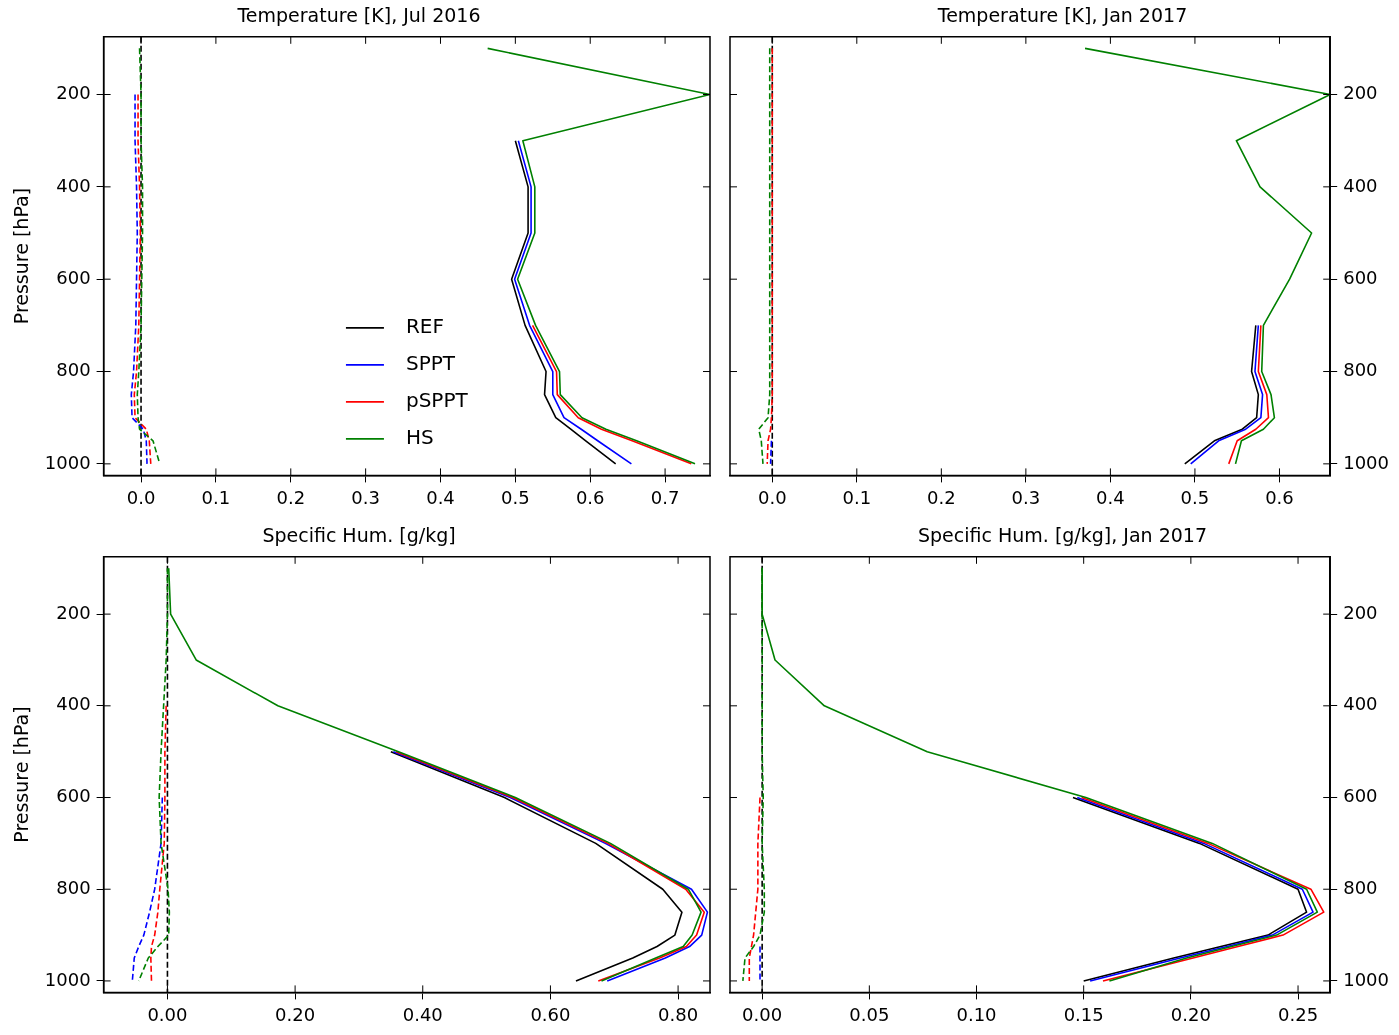  Describe the element at coordinates (665, 497) in the screenshot. I see `x-tick-label: 0.7` at that location.